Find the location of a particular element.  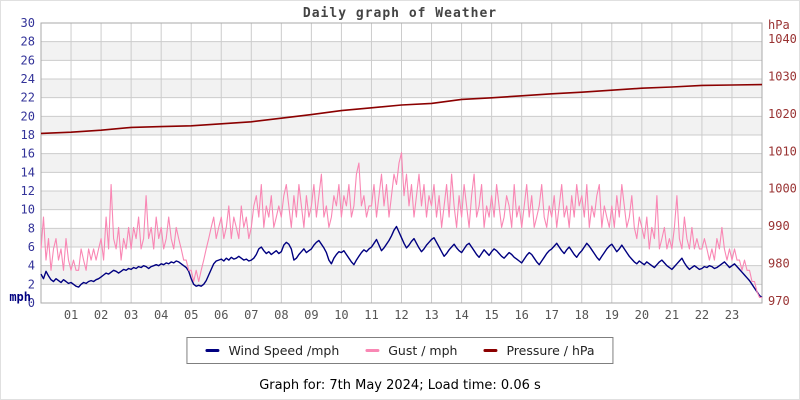

left-axis-tick: 12 is located at coordinates (28, 191).